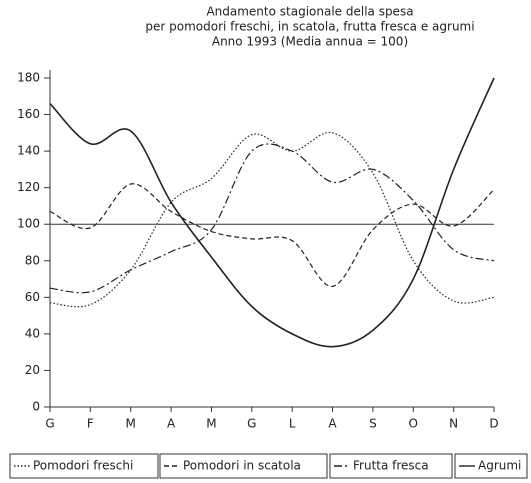  I want to click on y-tick-label: 60, so click(32, 297).